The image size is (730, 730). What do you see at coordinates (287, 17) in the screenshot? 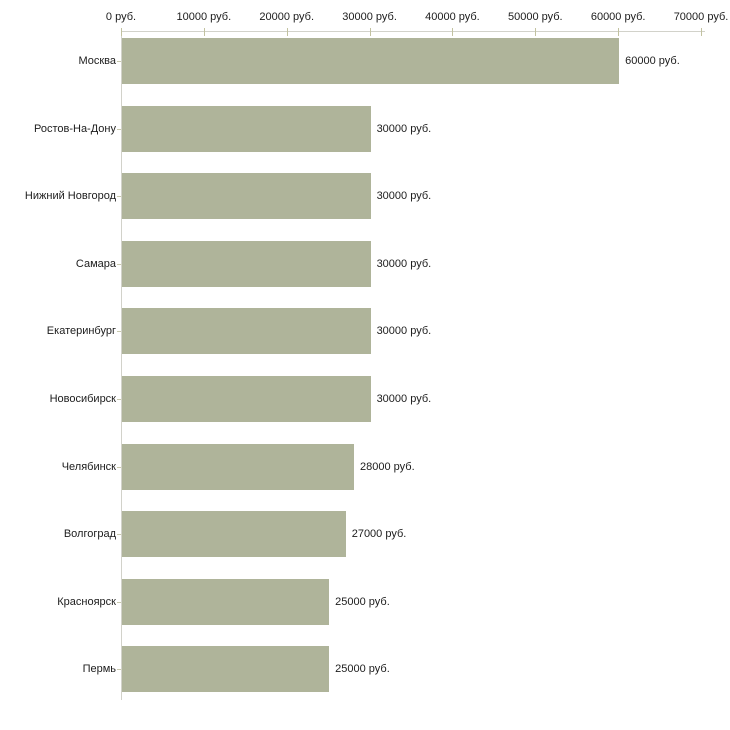
I see `x-axis-tick-label: 20000 руб.` at bounding box center [287, 17].